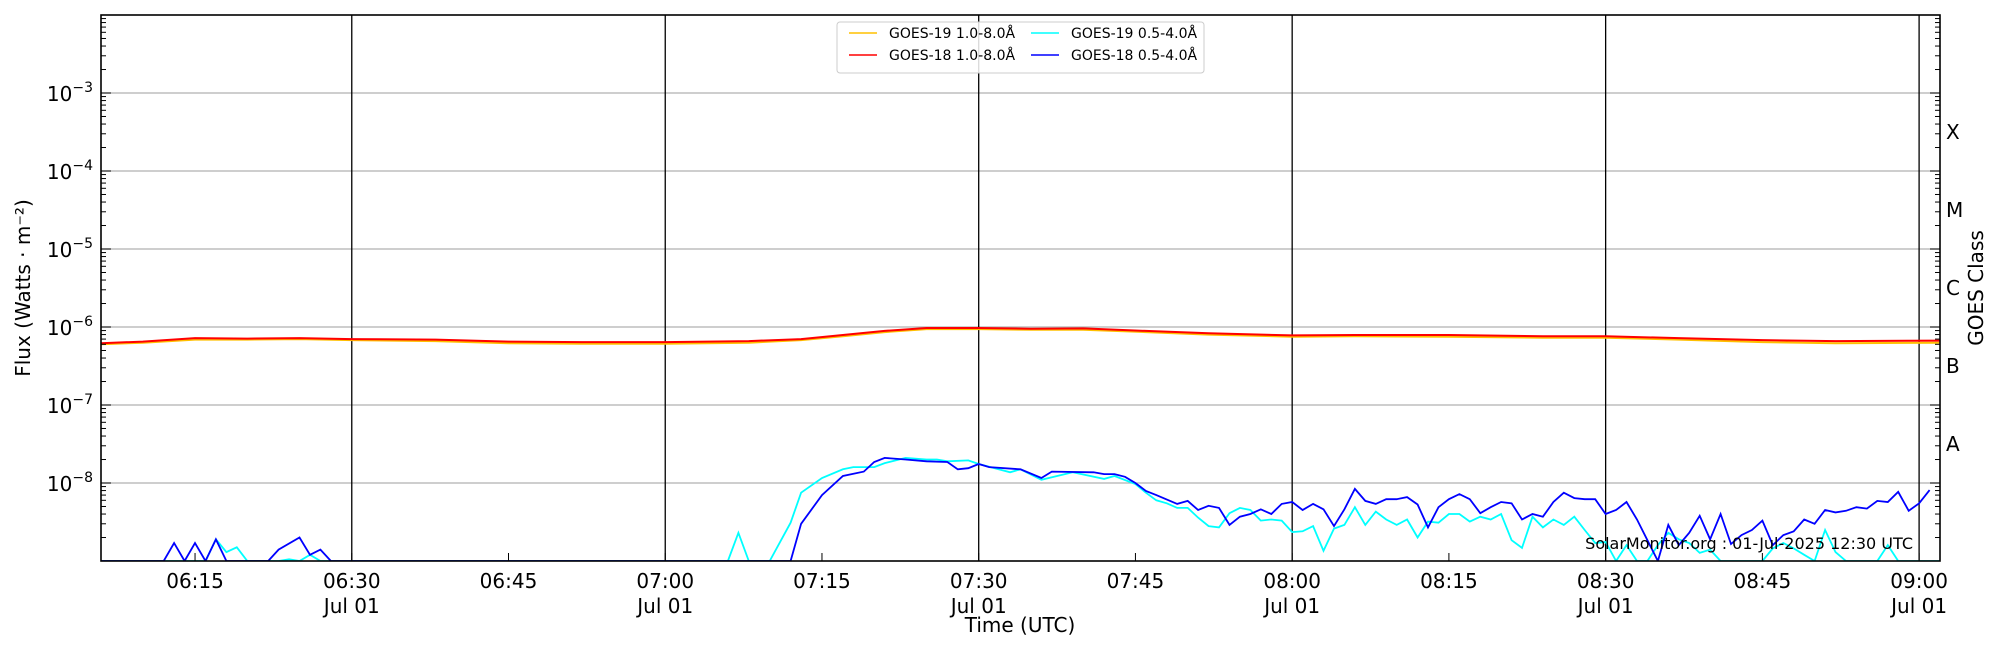 The image size is (2000, 650). What do you see at coordinates (1953, 444) in the screenshot?
I see `goes-class-label: A` at bounding box center [1953, 444].